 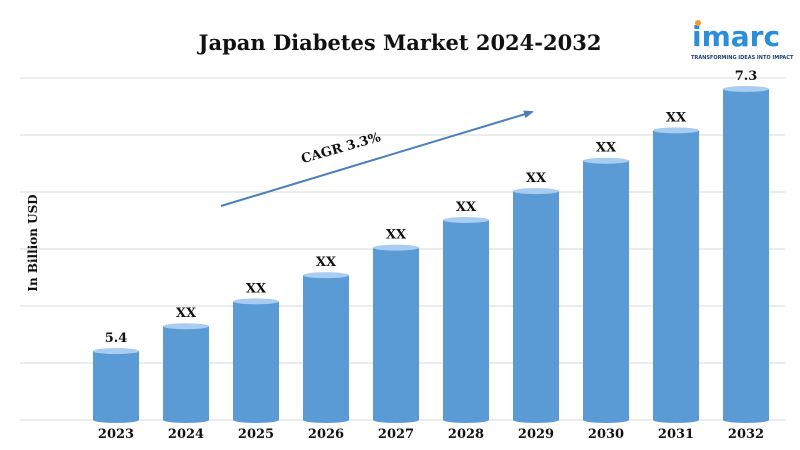 I want to click on bar-base-2029, so click(x=536, y=420).